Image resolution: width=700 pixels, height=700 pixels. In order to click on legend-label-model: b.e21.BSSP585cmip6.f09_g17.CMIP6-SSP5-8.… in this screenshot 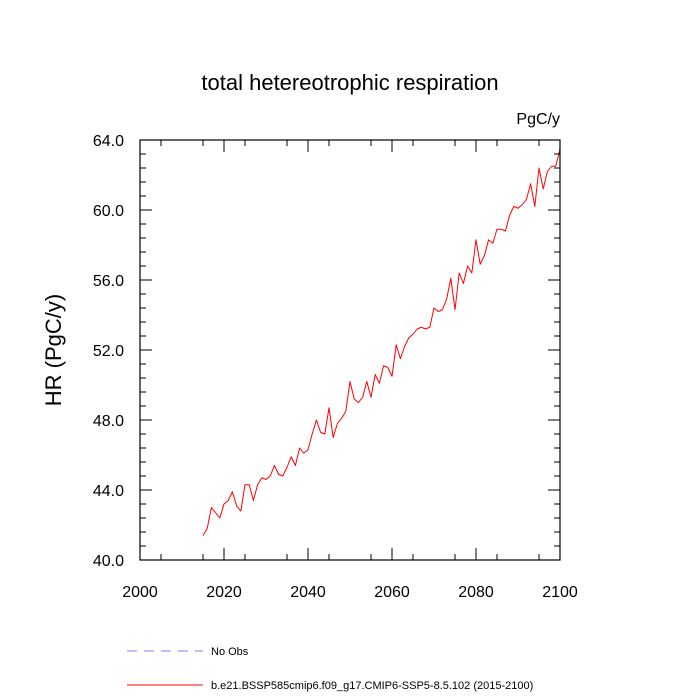, I will do `click(372, 686)`.